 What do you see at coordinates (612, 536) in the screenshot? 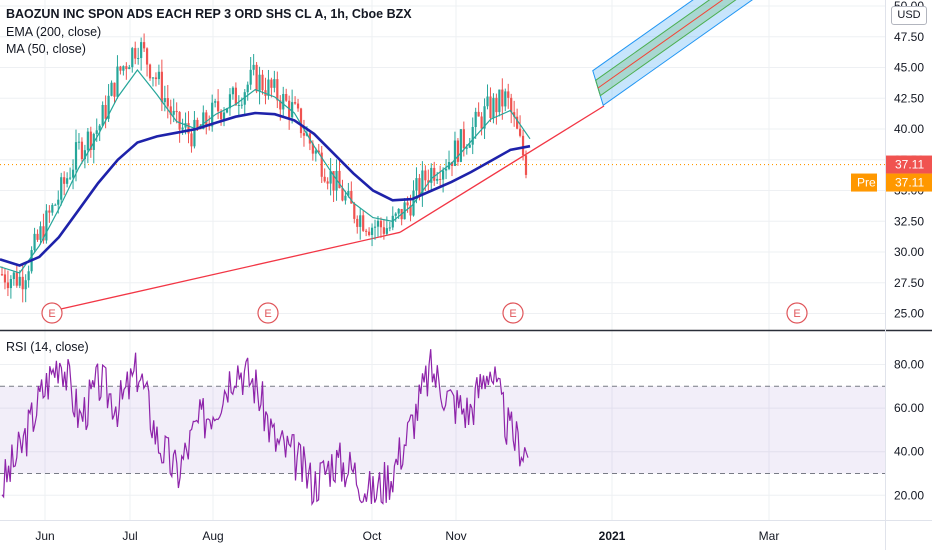
I see `time-tick-label: 2021` at bounding box center [612, 536].